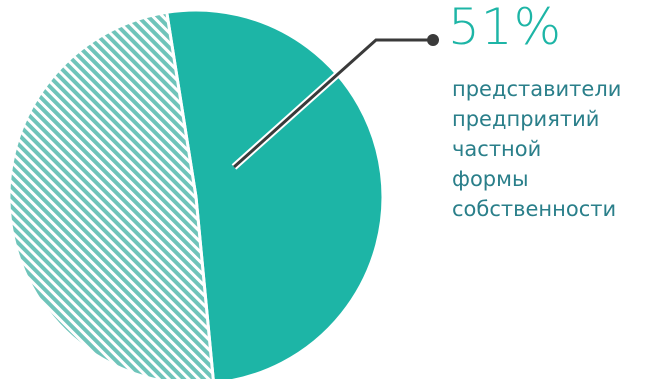 This screenshot has width=650, height=379. What do you see at coordinates (537, 89) in the screenshot?
I see `callout-label-line-1: представители` at bounding box center [537, 89].